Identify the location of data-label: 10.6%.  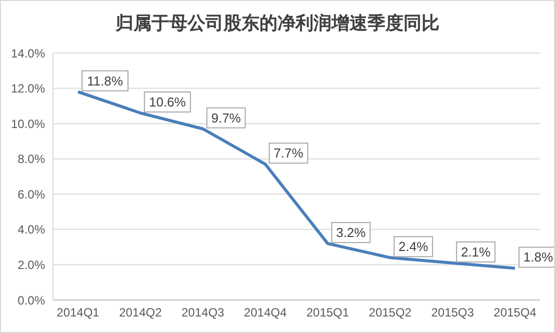
(167, 102).